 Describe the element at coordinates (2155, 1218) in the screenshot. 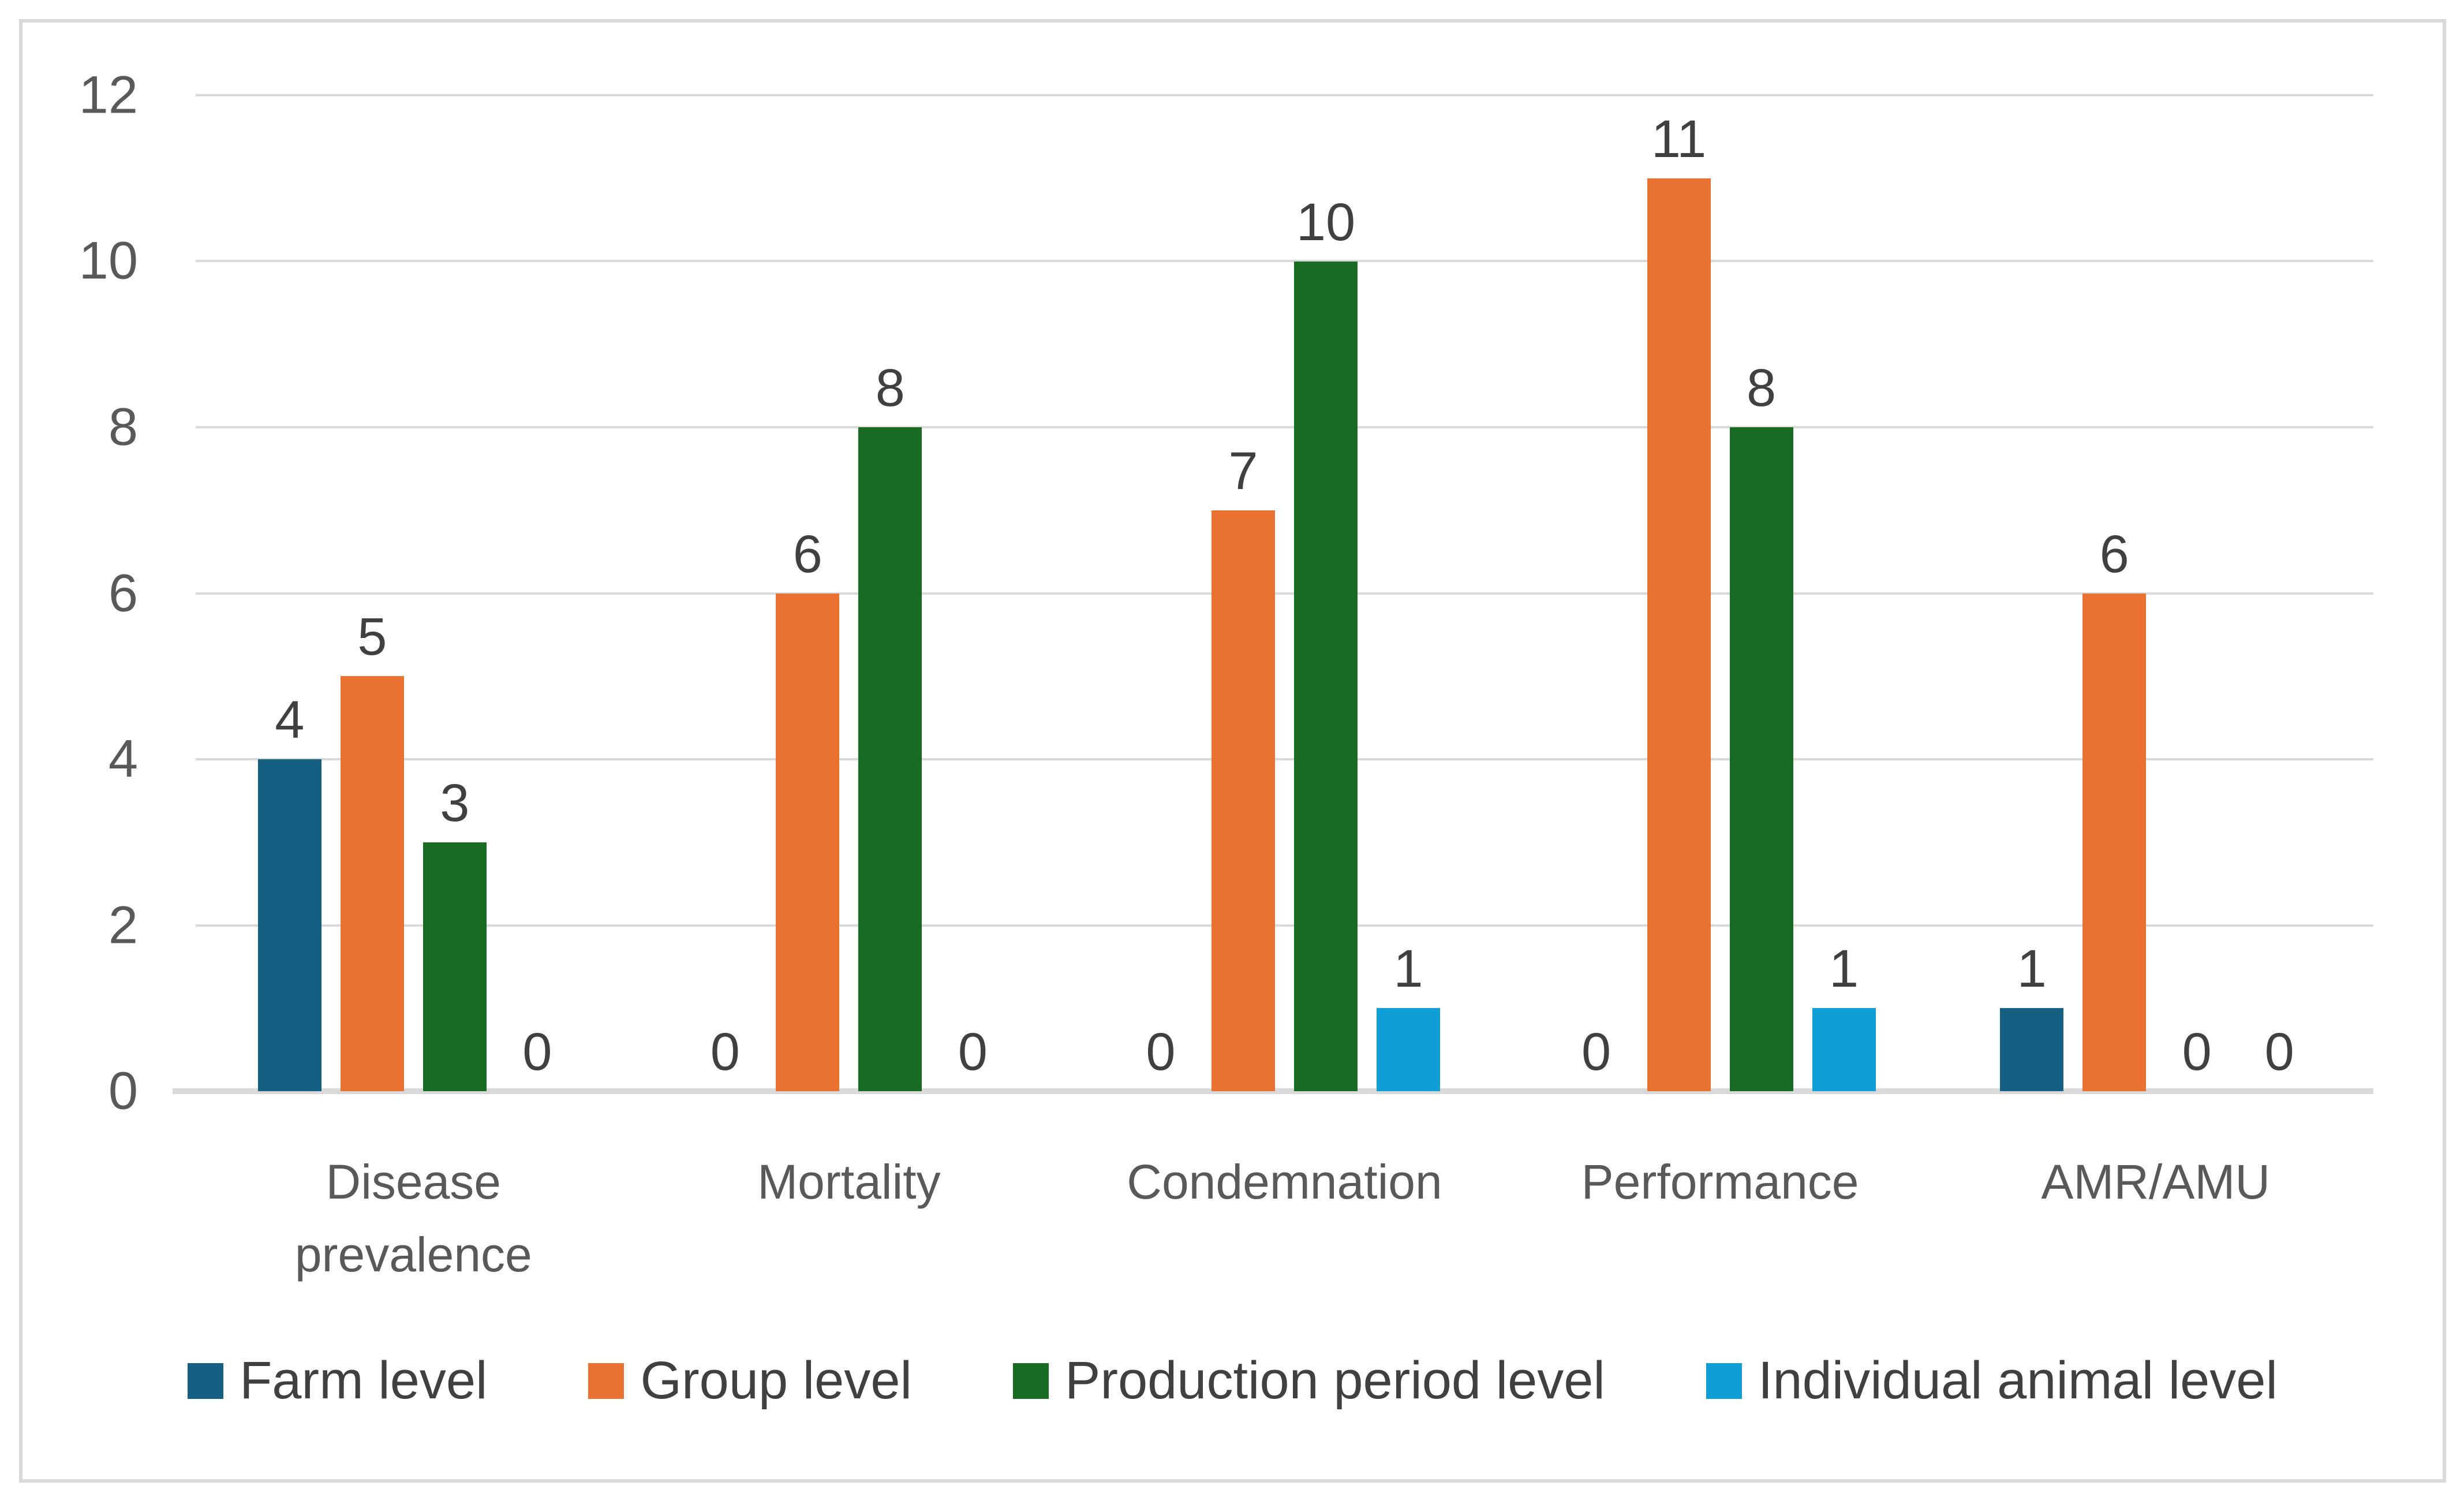

I see `category-label-cell: AMR/AMU` at that location.